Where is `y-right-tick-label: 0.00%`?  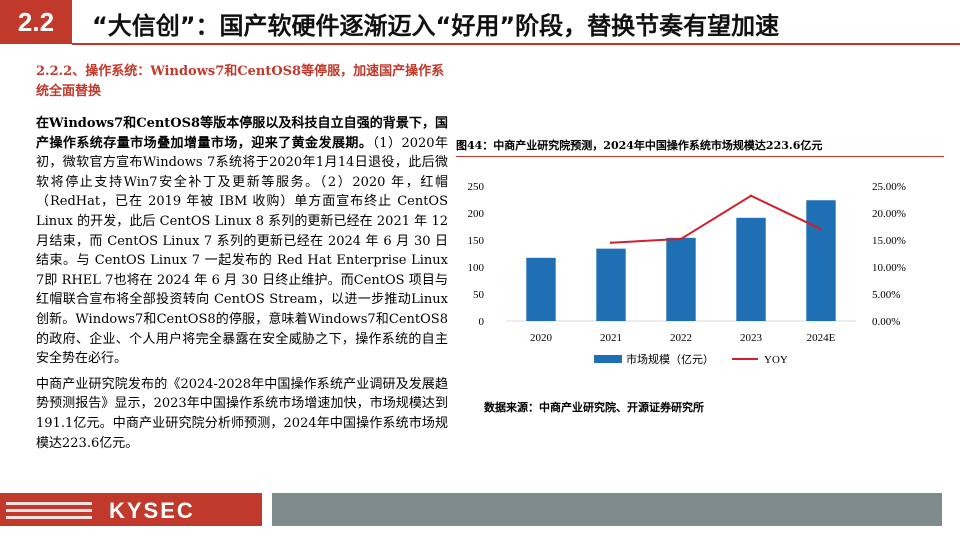 y-right-tick-label: 0.00% is located at coordinates (886, 322).